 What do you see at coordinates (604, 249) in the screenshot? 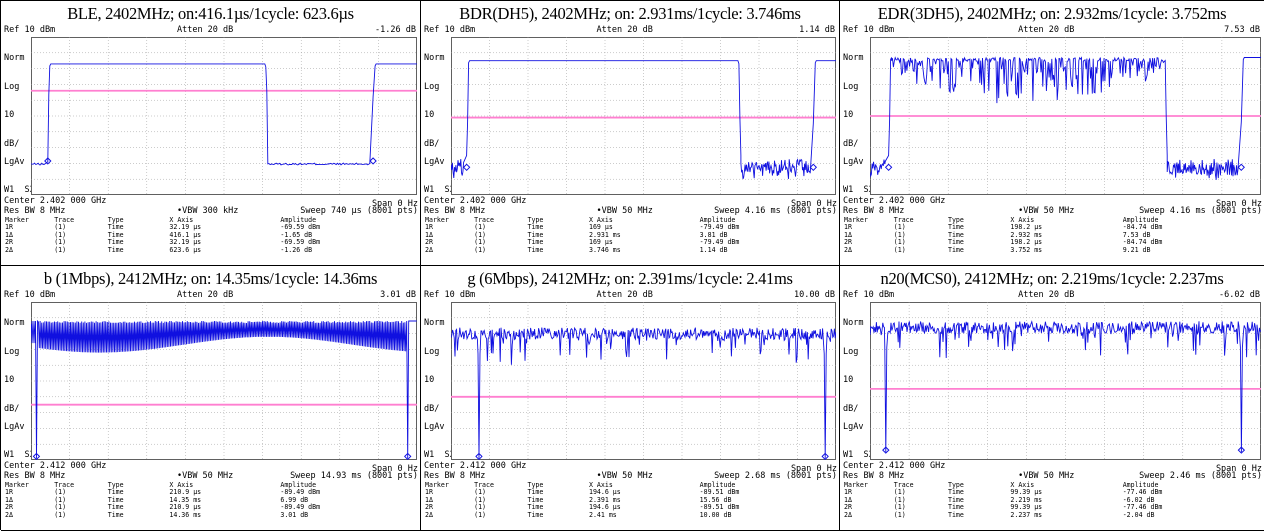
I see `marker-cell: 3.746 ms` at bounding box center [604, 249].